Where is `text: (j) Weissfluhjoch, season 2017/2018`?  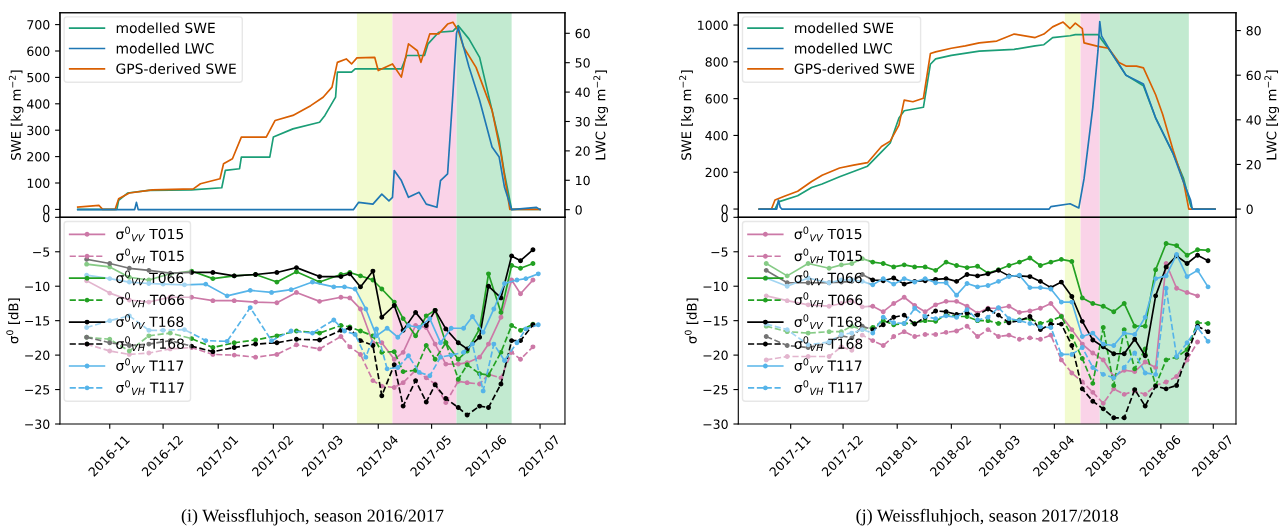 text: (j) Weissfluhjoch, season 2017/2018 is located at coordinates (987, 517).